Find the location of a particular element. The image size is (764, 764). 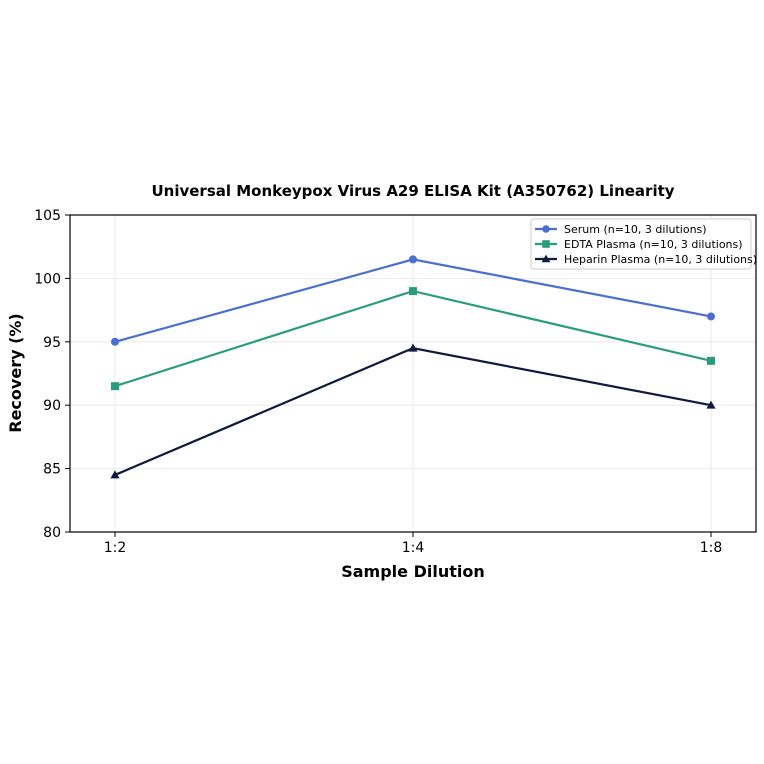

x-tick-label: 1:4 is located at coordinates (413, 548).